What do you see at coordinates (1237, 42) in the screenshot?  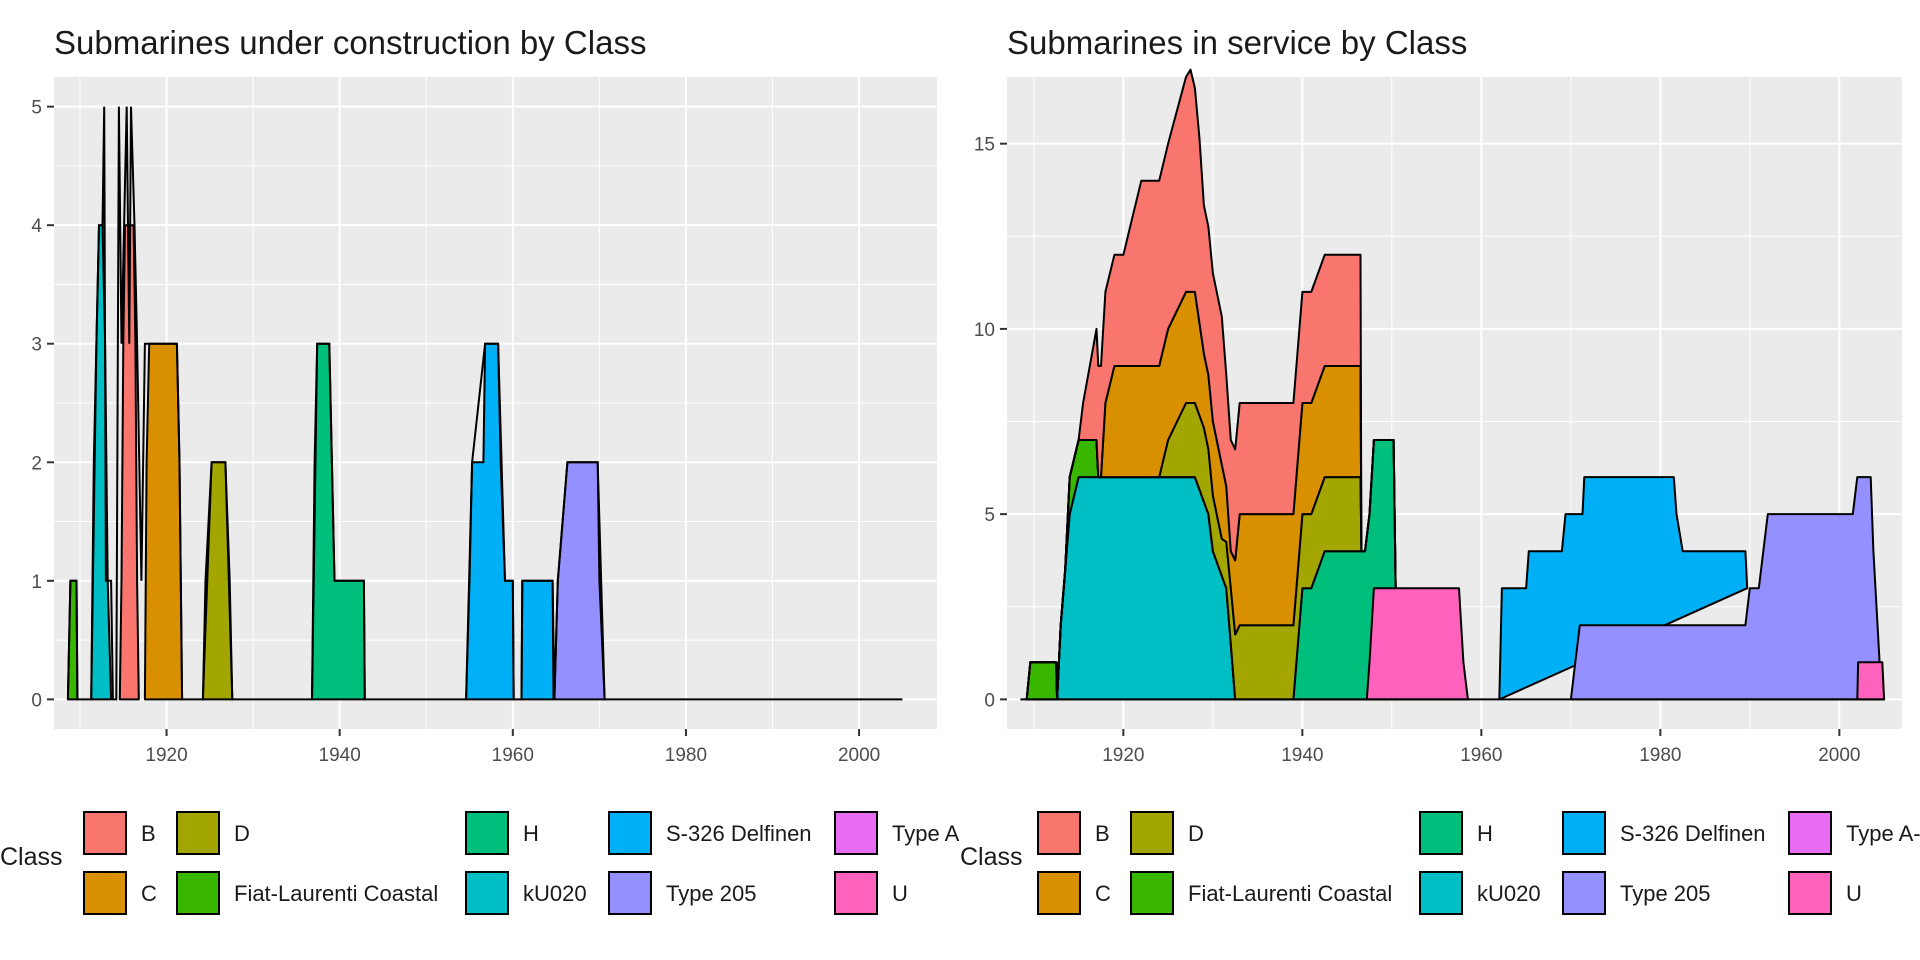 I see `chart-title: Submarines in service by Class` at bounding box center [1237, 42].